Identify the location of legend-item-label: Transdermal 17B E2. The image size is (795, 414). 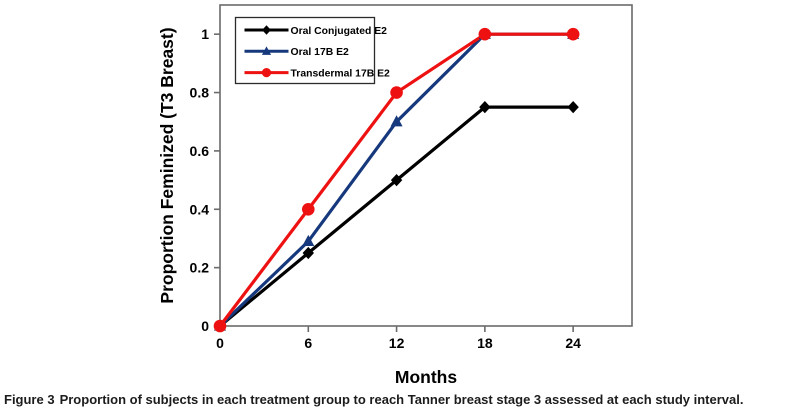
(341, 73).